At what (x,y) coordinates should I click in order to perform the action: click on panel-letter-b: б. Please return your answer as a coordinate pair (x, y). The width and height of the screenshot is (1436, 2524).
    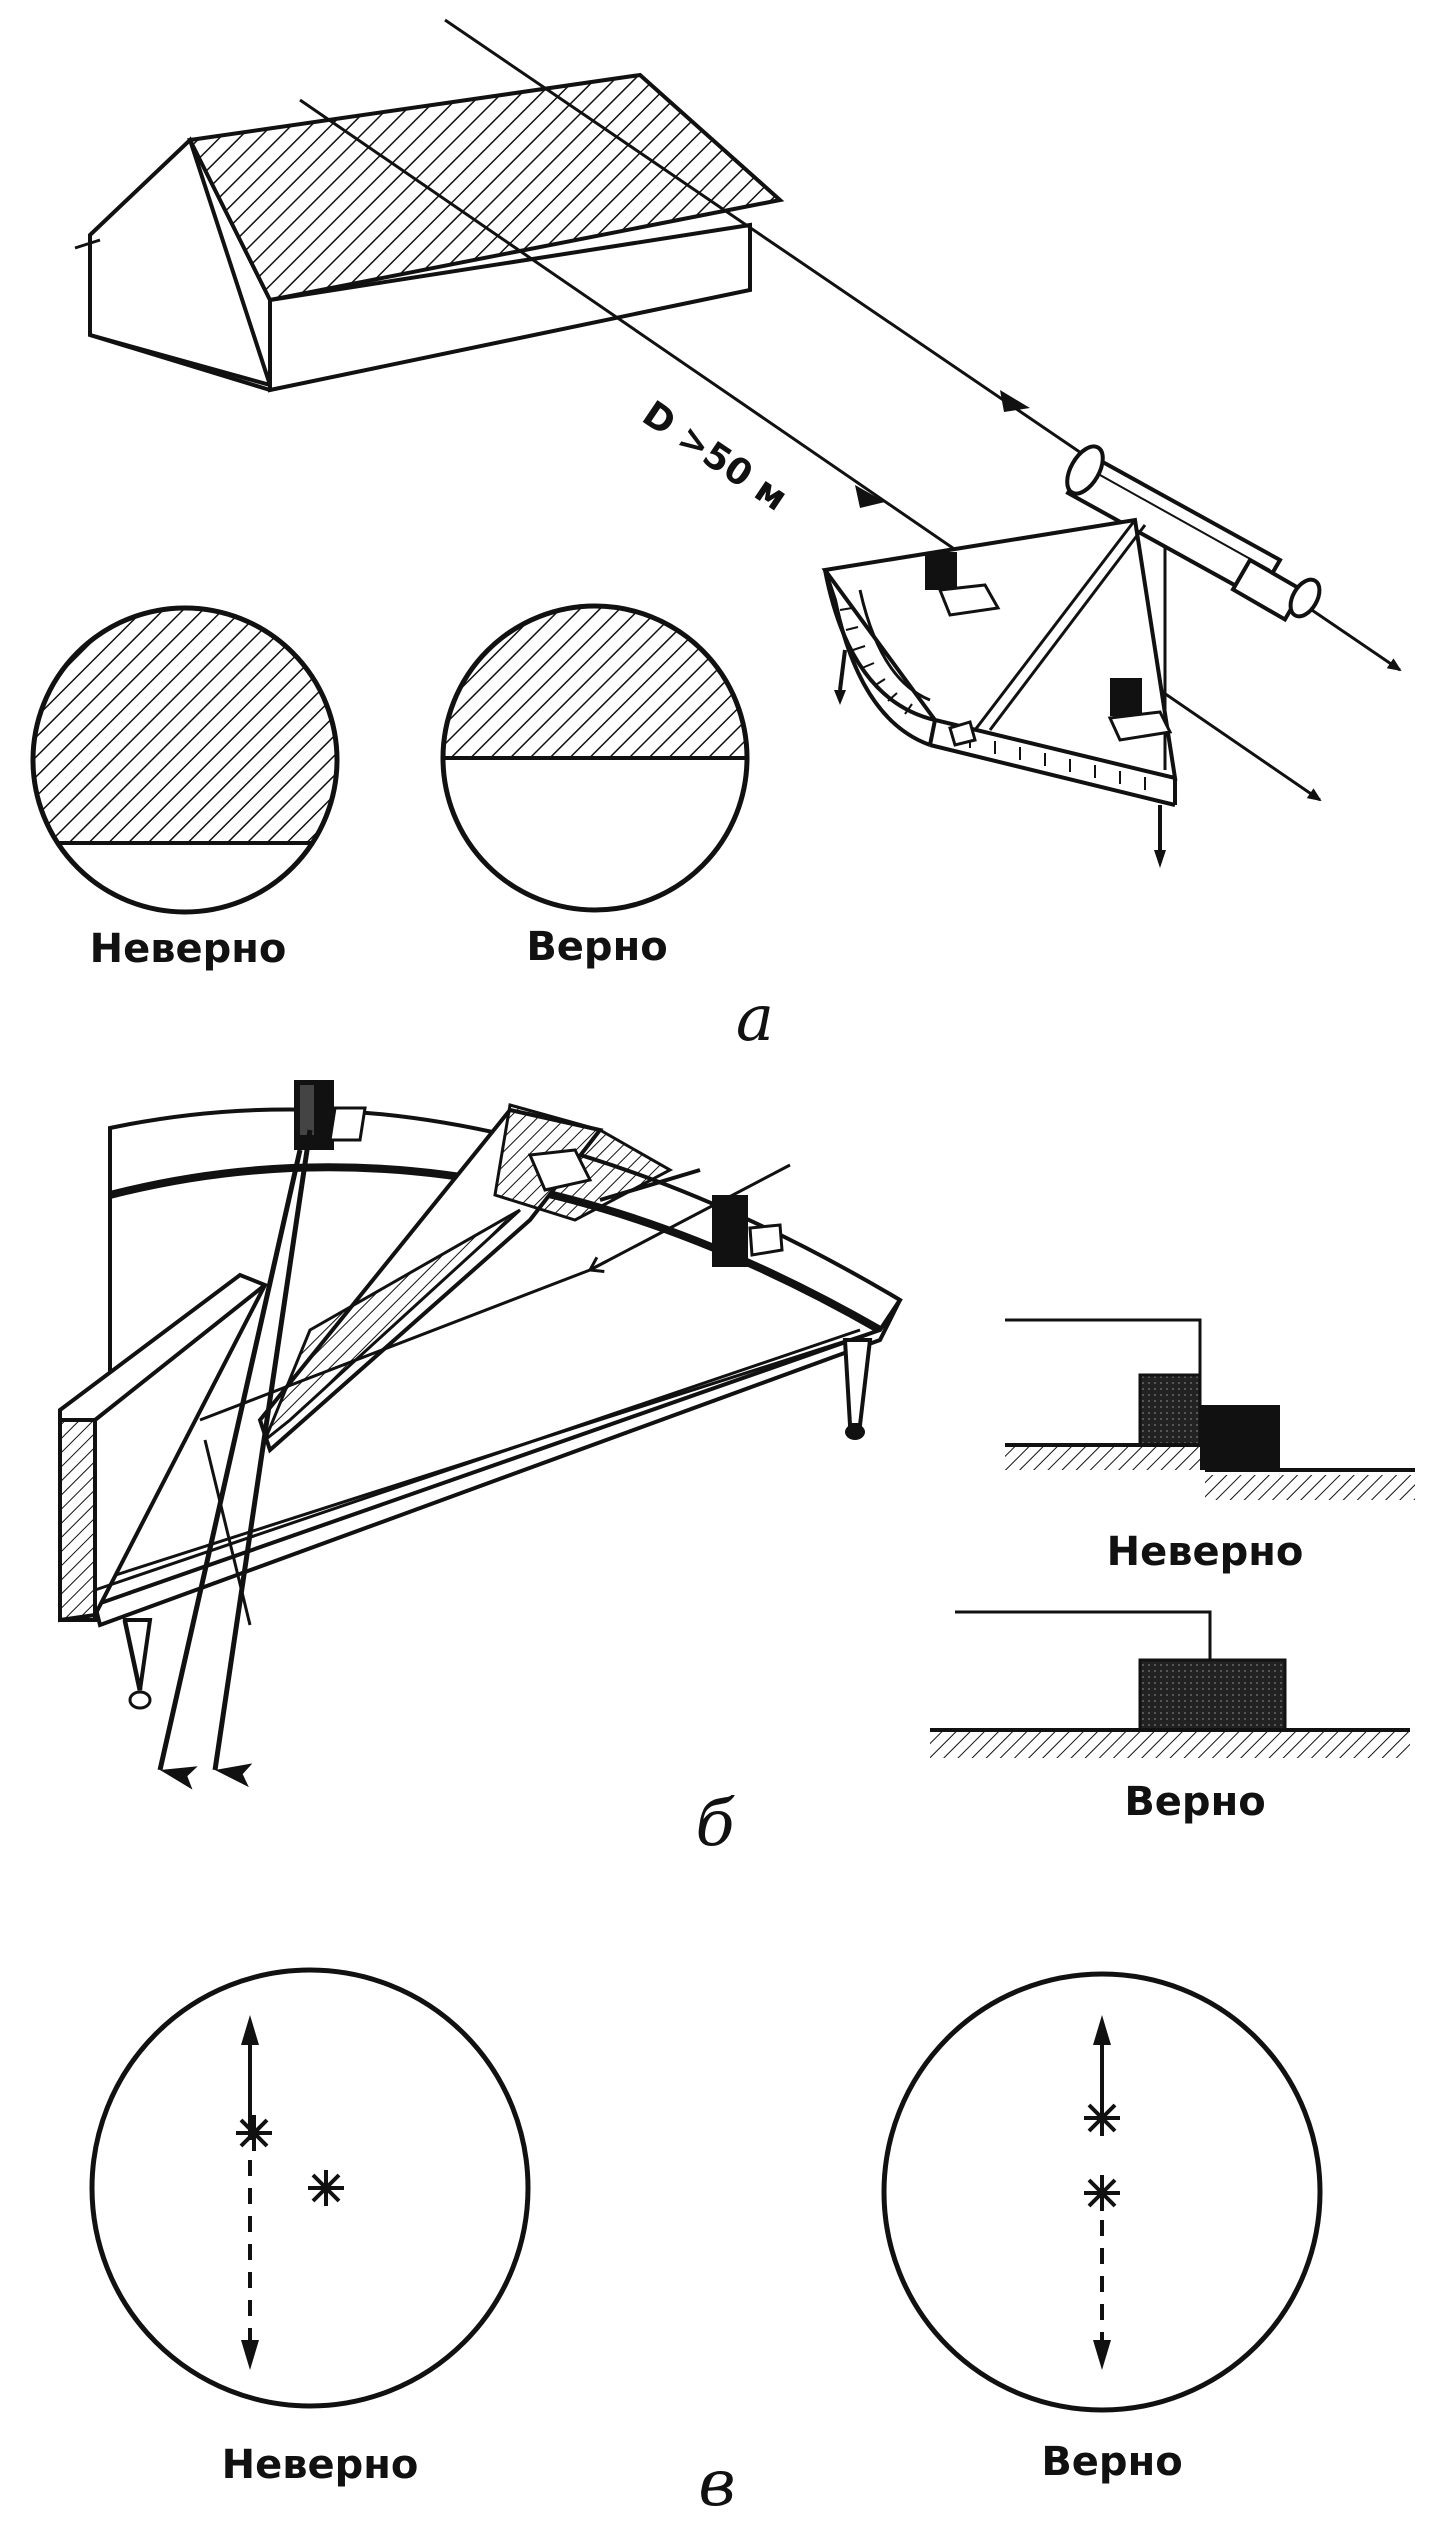
    Looking at the image, I should click on (715, 1824).